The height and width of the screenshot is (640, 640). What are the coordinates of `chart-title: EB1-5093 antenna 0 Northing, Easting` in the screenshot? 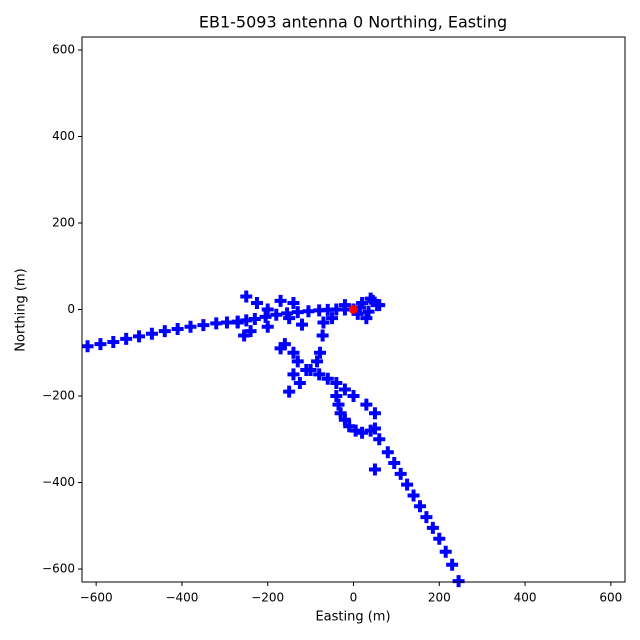 It's located at (353, 22).